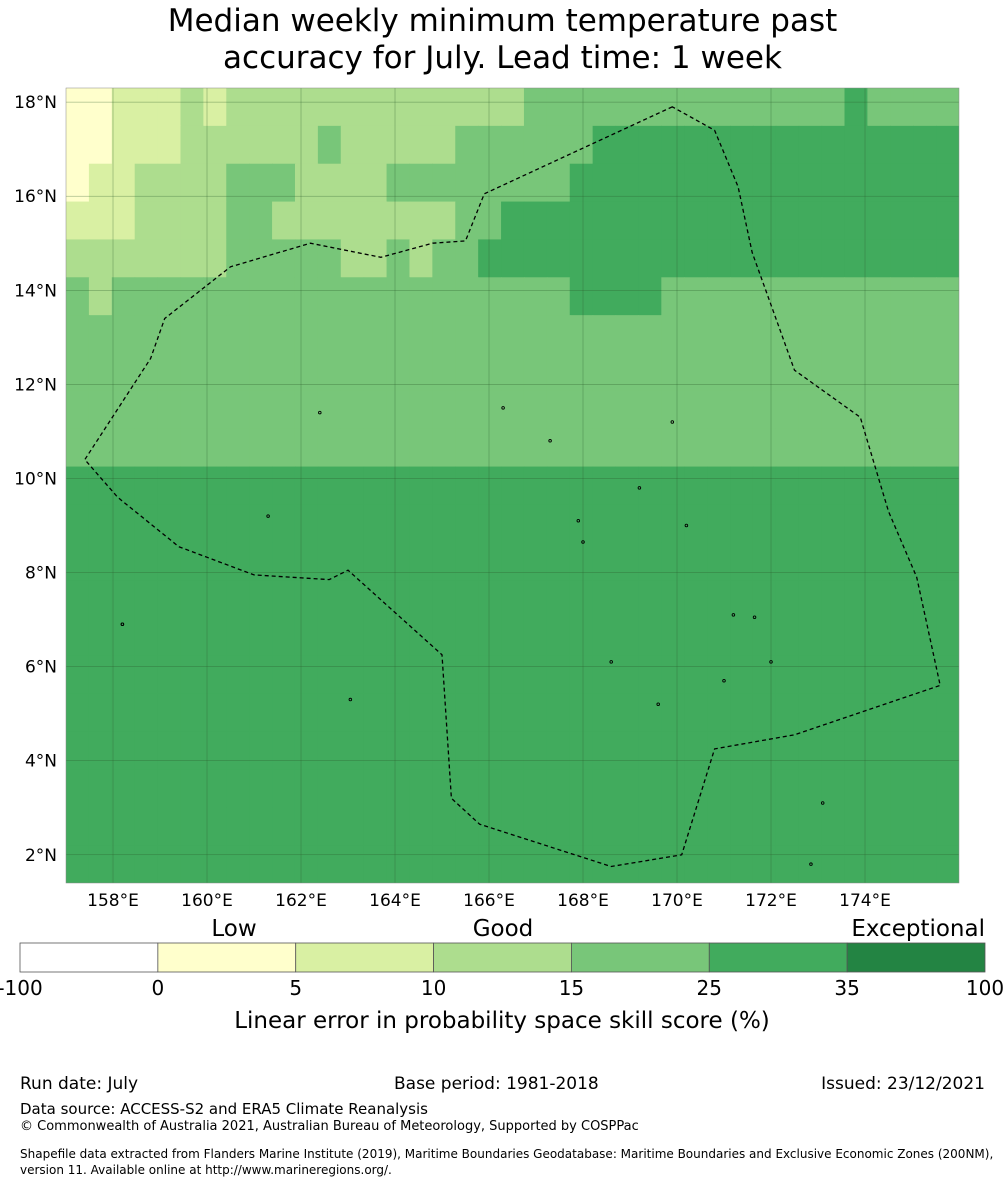 This screenshot has width=1005, height=1185. Describe the element at coordinates (227, 957) in the screenshot. I see `colorbar-segment` at that location.